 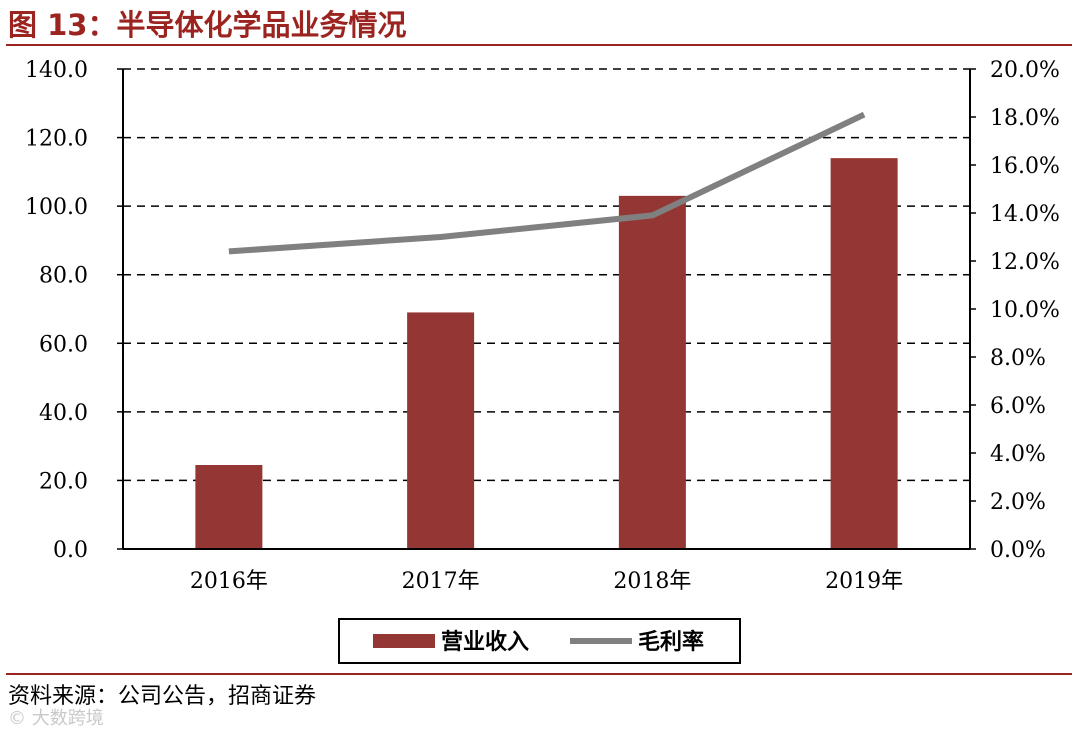 I want to click on left-tick-label: 20.0, so click(x=63, y=481).